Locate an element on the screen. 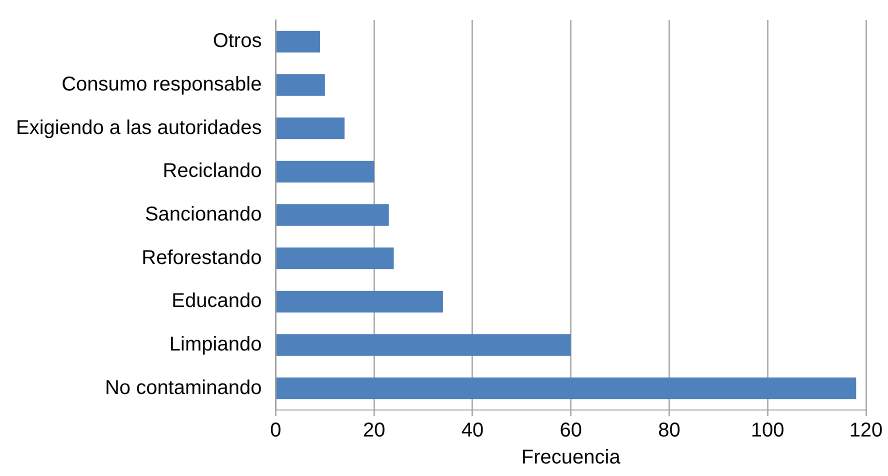 Image resolution: width=888 pixels, height=476 pixels. y-tick-label: Consumo responsable is located at coordinates (162, 85).